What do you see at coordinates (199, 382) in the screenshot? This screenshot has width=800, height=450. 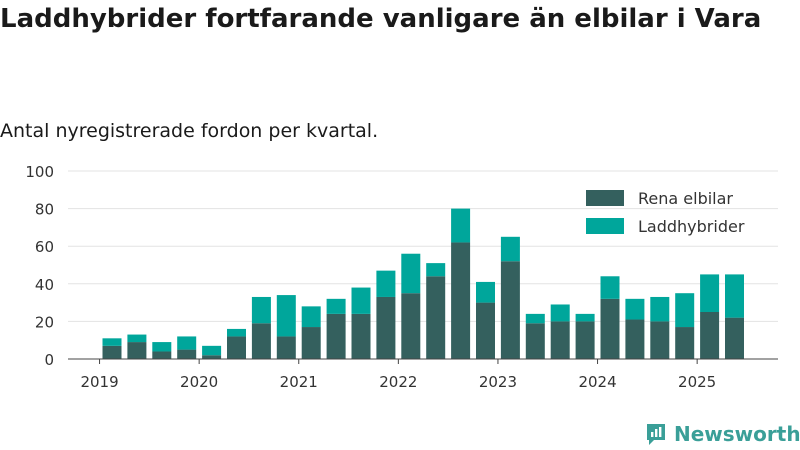 I see `x-tick-label: 2020` at bounding box center [199, 382].